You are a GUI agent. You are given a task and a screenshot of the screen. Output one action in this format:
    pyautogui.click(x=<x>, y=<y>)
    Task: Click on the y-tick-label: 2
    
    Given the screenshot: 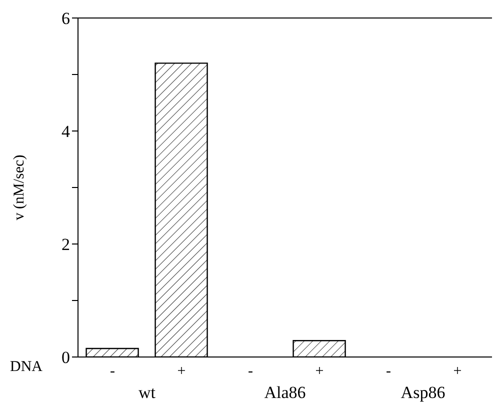 What is the action you would take?
    pyautogui.click(x=66, y=244)
    